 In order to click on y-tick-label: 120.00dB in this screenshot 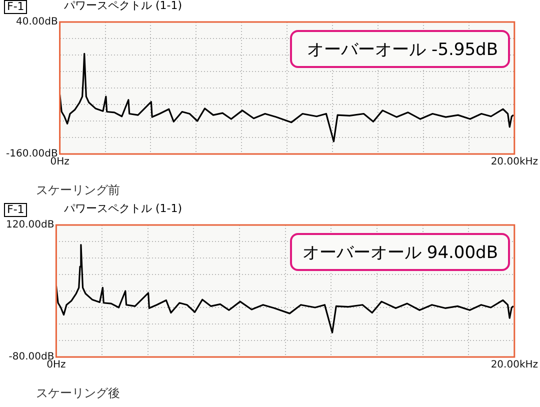, I will do `click(30, 225)`.